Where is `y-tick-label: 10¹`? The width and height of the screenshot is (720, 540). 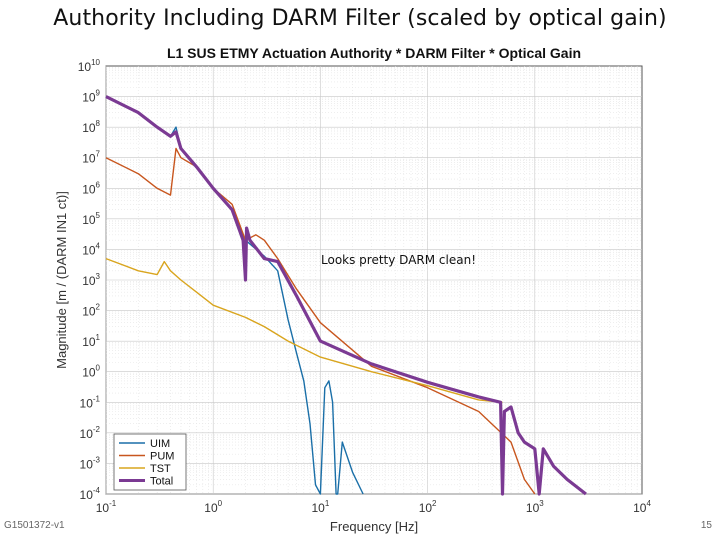
y-tick-label: 10¹ is located at coordinates (91, 341).